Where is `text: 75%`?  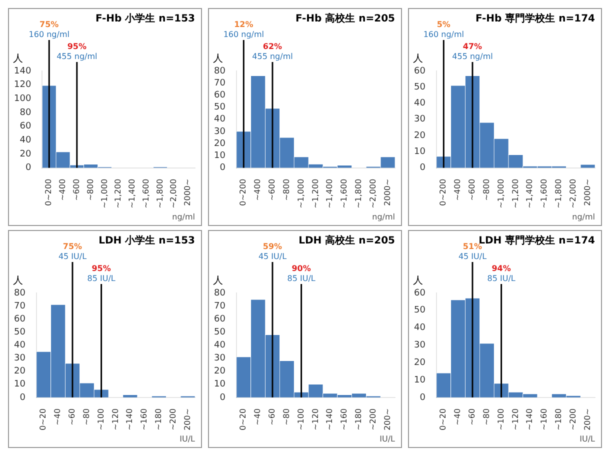 text: 75% is located at coordinates (49, 25).